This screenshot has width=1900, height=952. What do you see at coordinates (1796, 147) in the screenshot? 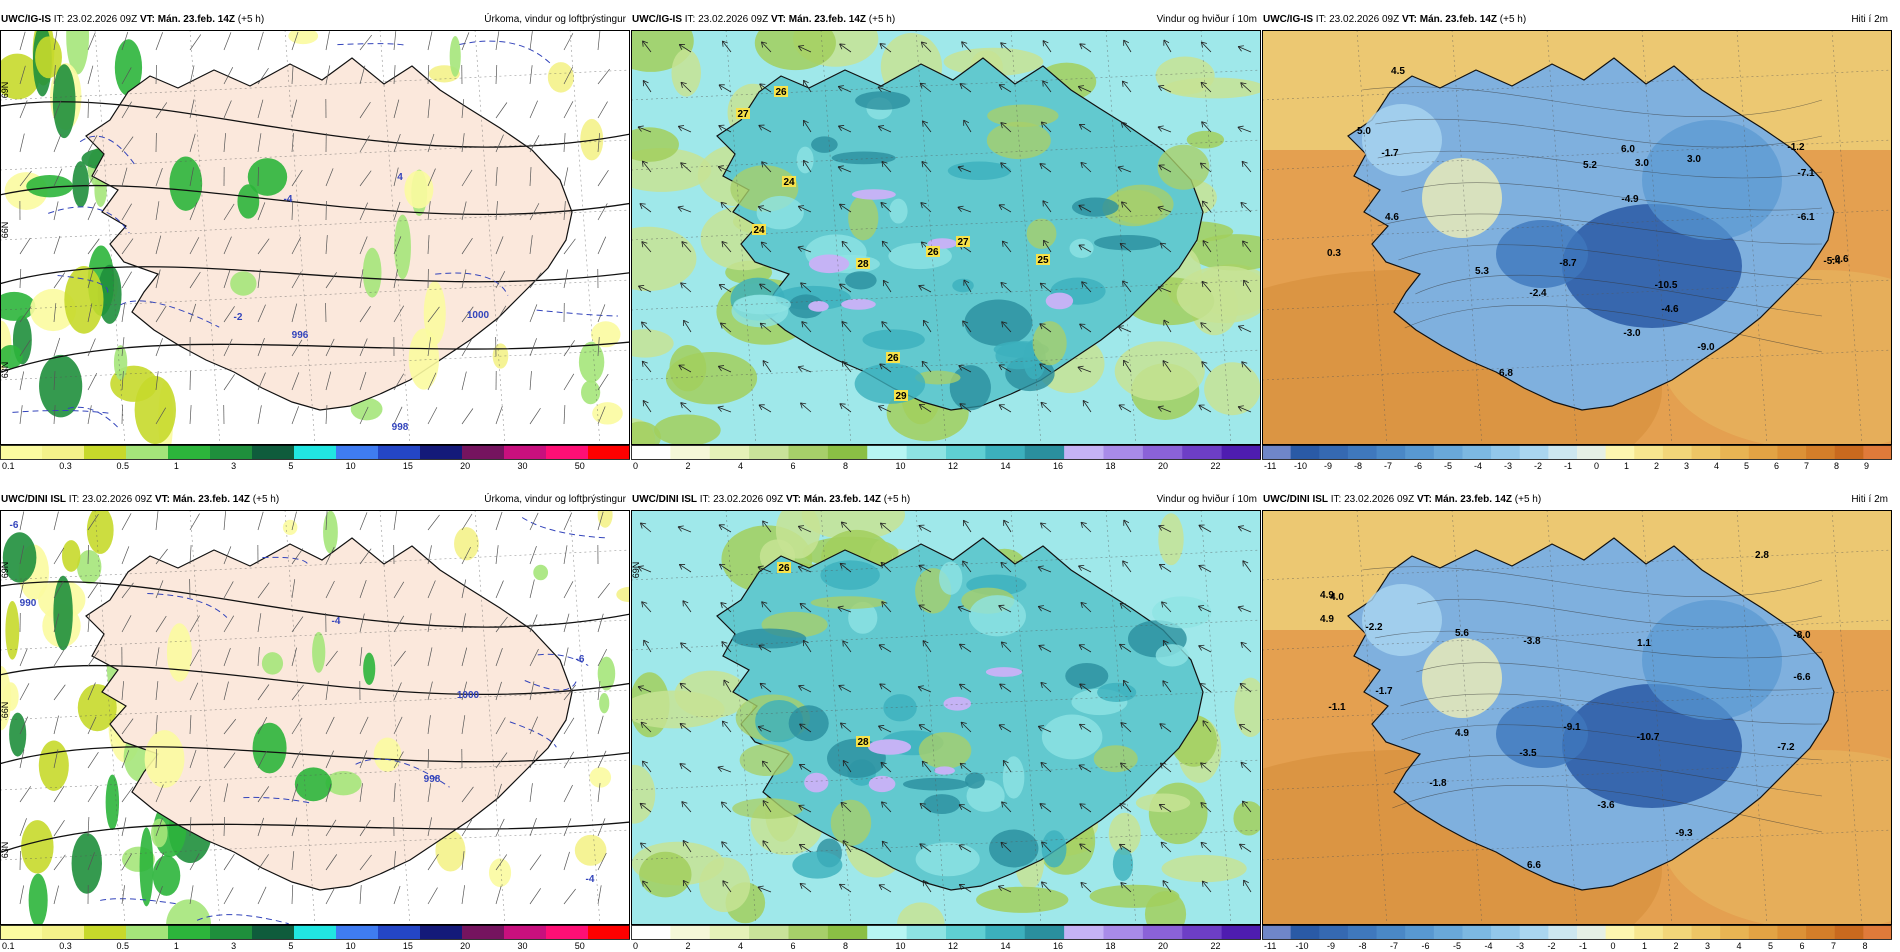
I see `temperature-label: -1.2` at bounding box center [1796, 147].